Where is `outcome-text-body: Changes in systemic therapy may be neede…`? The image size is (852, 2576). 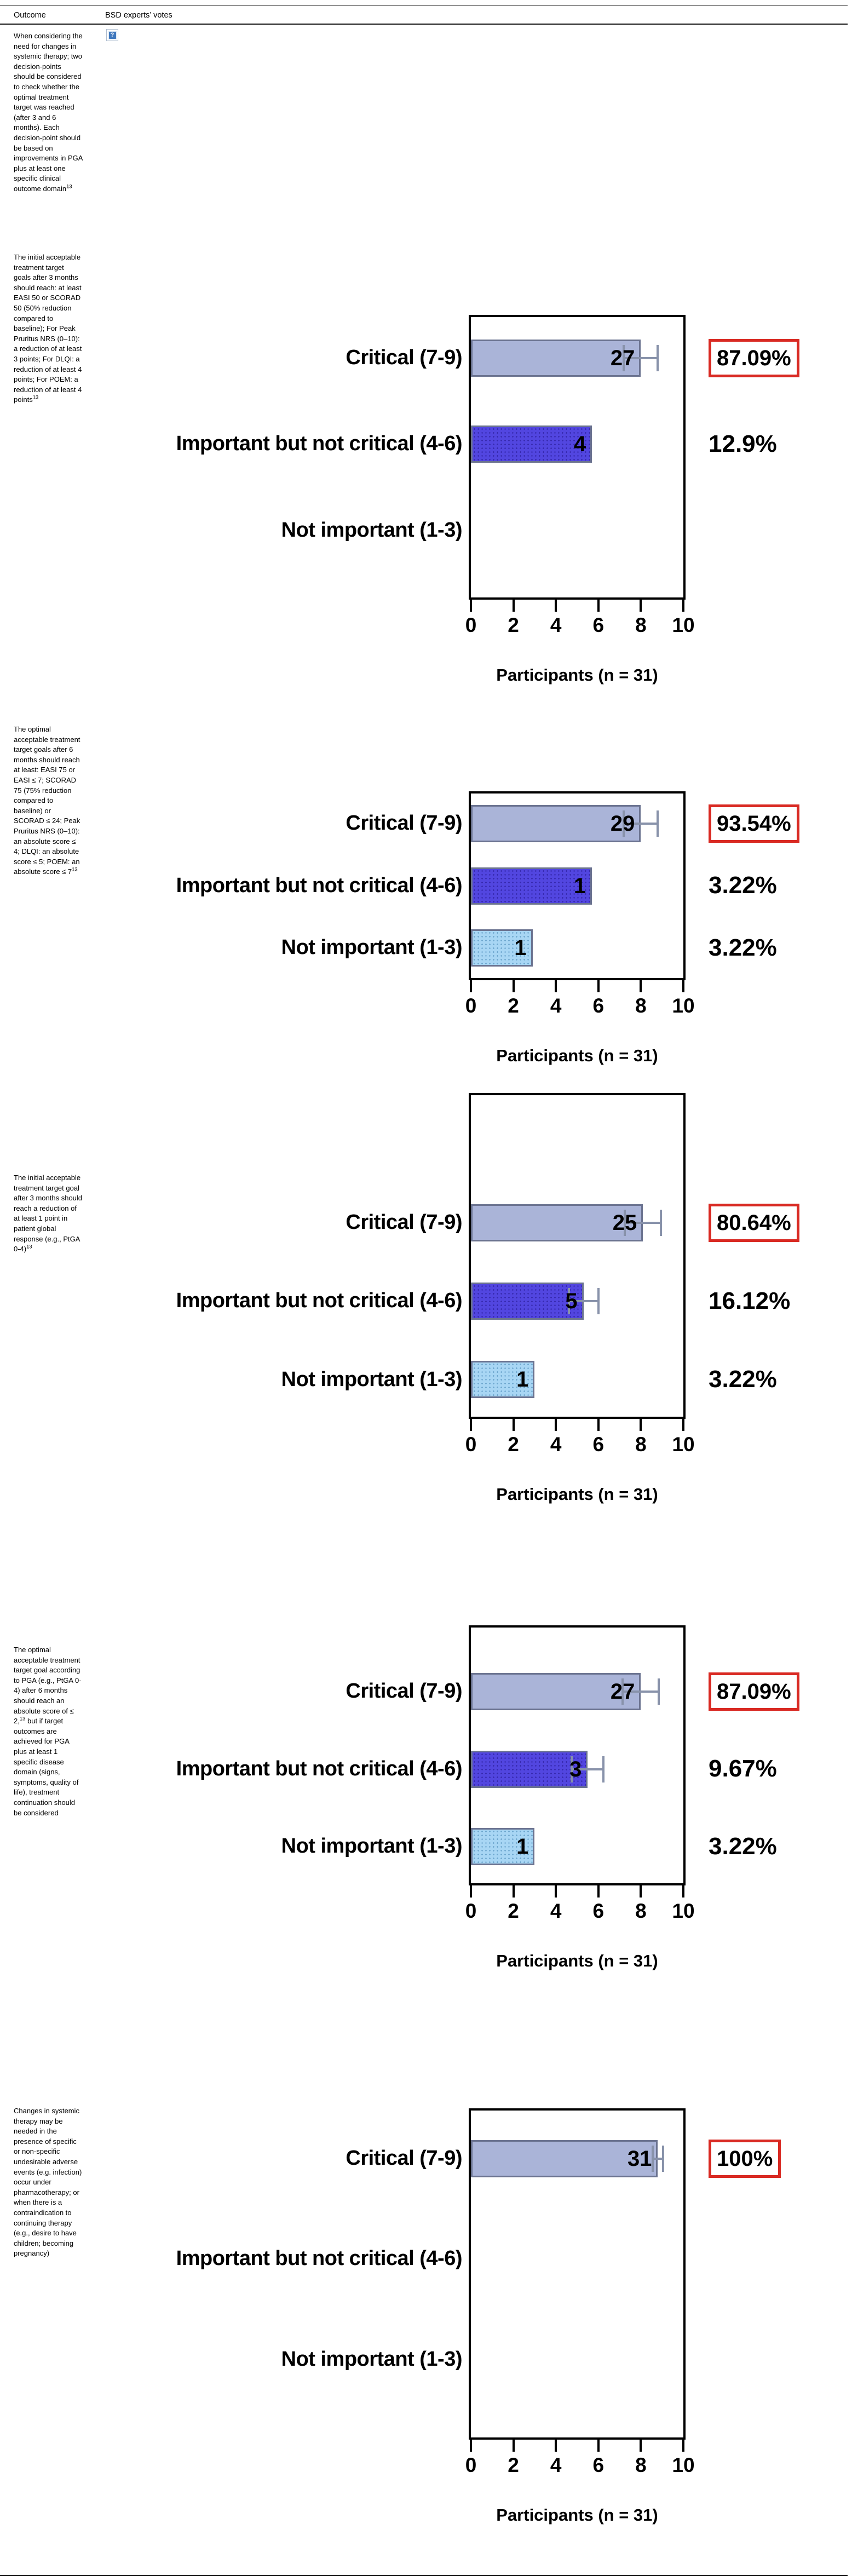 outcome-text-body: Changes in systemic therapy may be neede… is located at coordinates (48, 2182).